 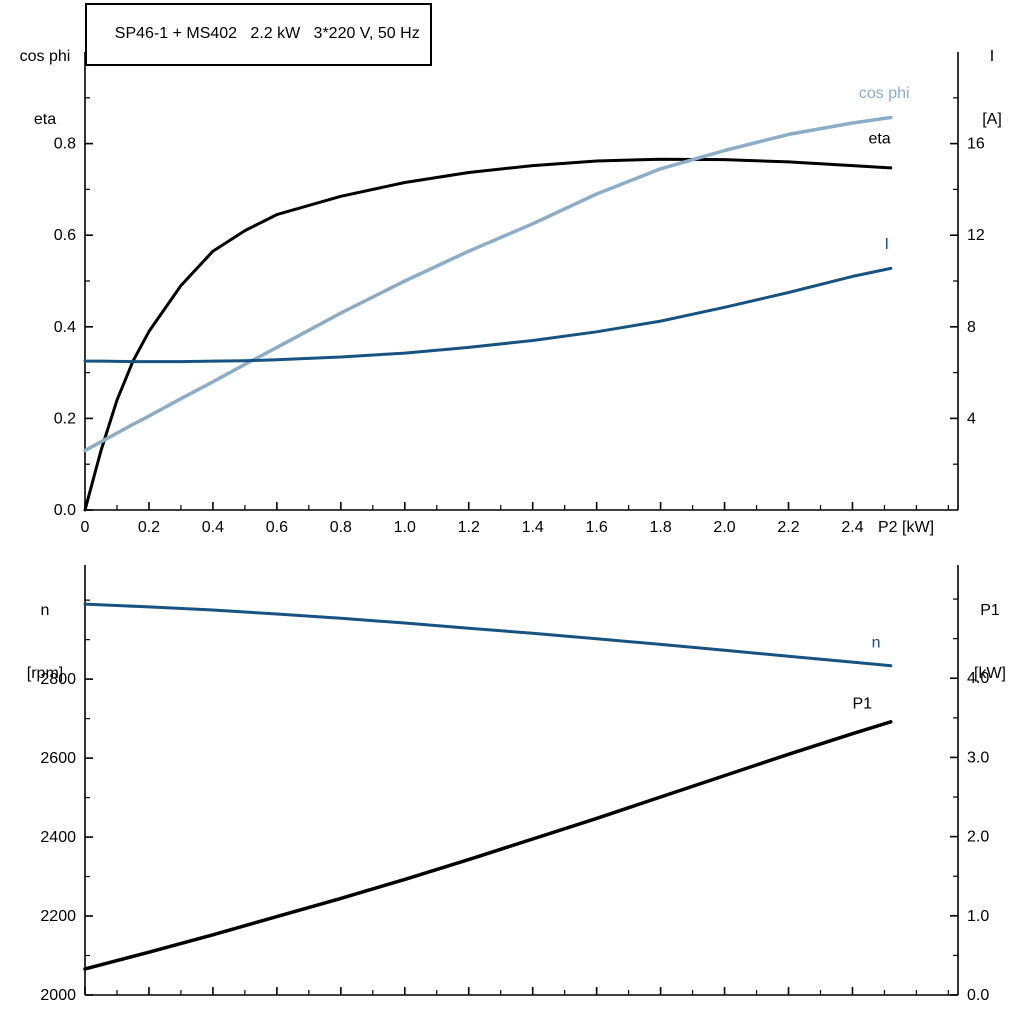 What do you see at coordinates (45, 56) in the screenshot?
I see `top-left-axis-title-line1: cos phi` at bounding box center [45, 56].